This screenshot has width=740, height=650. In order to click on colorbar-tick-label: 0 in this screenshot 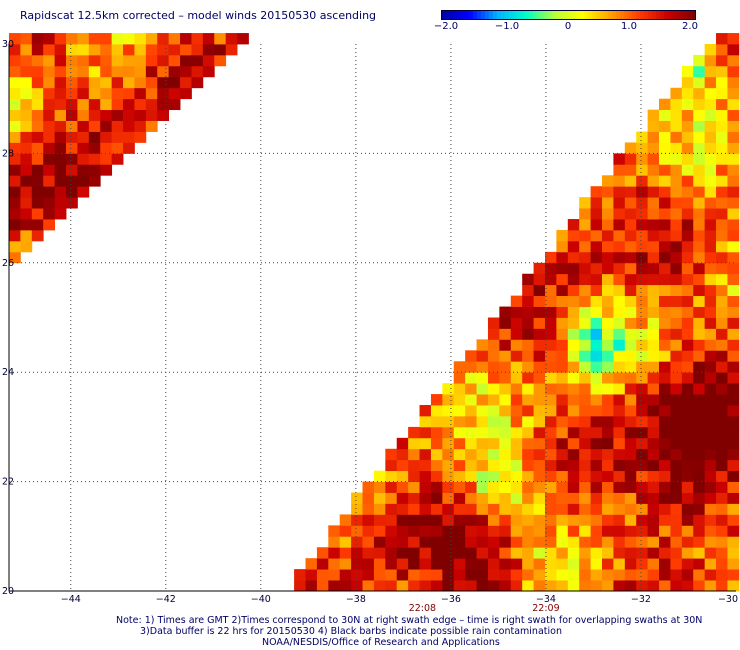, I will do `click(568, 26)`.